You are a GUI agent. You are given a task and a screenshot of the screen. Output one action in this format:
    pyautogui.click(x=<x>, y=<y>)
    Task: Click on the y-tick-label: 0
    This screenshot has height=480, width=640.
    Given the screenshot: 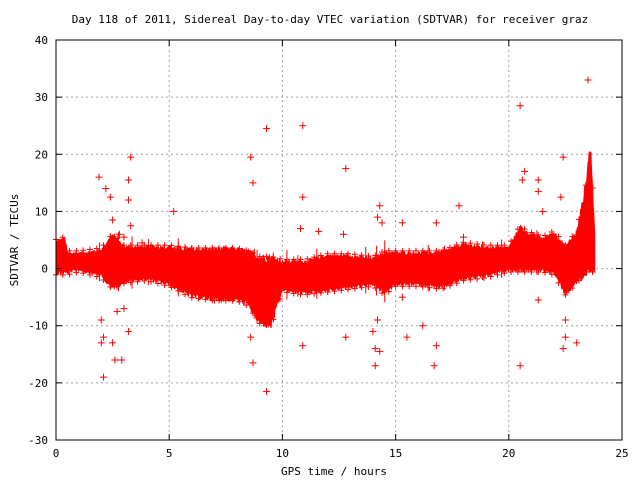 What is the action you would take?
    pyautogui.click(x=44, y=269)
    